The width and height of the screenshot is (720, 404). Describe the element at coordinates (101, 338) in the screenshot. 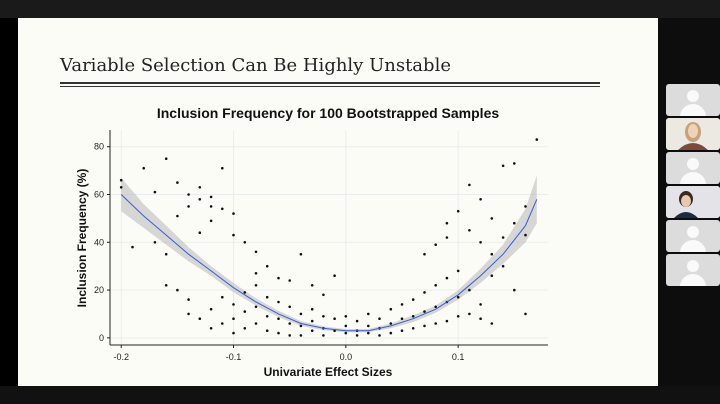

I see `y-tick-label: 0` at that location.